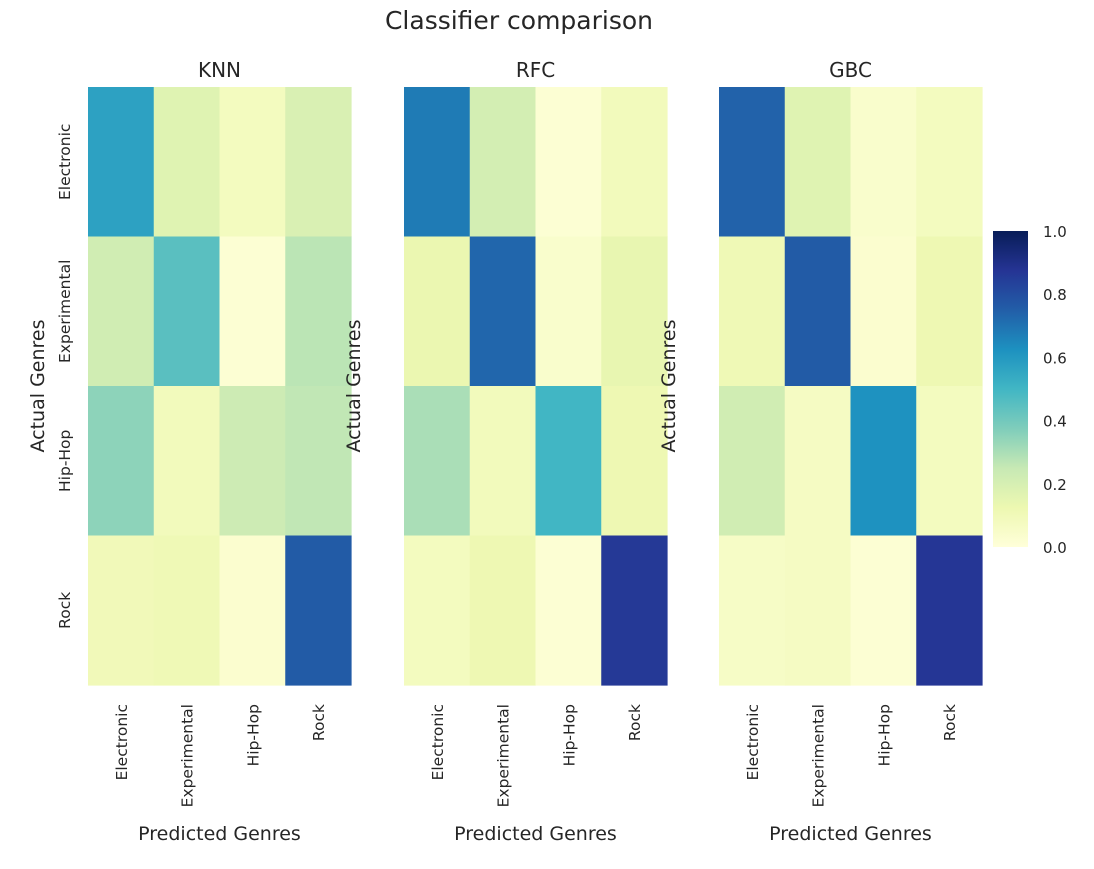  Describe the element at coordinates (850, 70) in the screenshot. I see `panel-title: GBC` at that location.